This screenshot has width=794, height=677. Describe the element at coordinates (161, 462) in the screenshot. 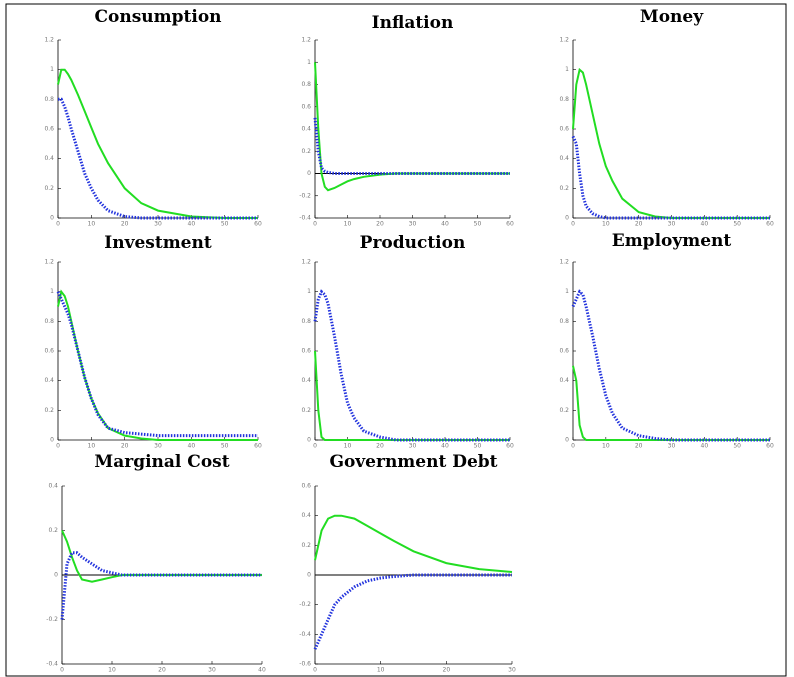

I see `chart-title: Marginal Cost` at that location.